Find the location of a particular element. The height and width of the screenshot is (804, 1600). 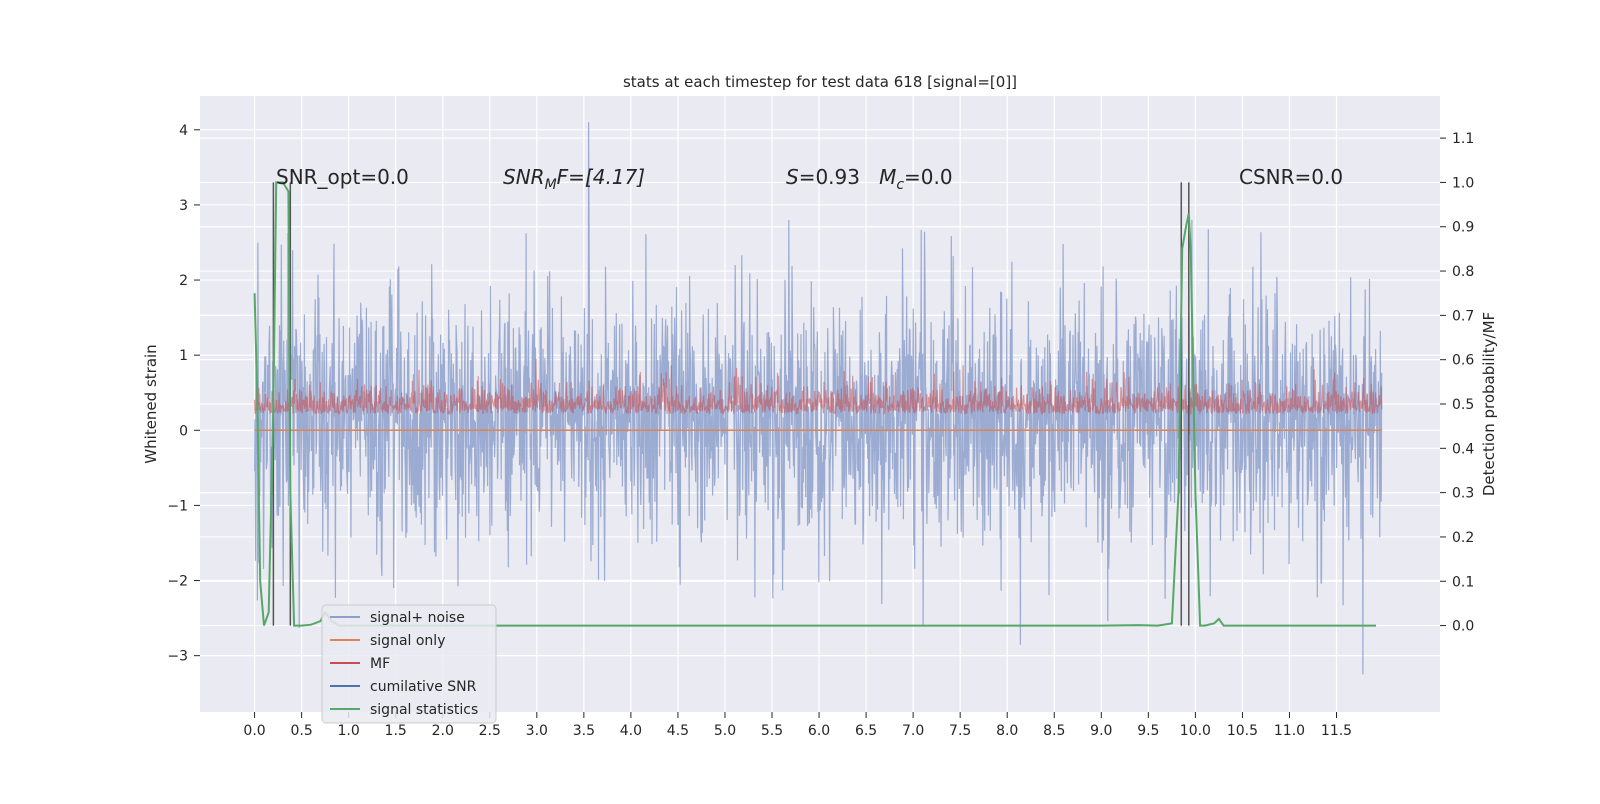

x-tick-label: 3.0 is located at coordinates (537, 731).